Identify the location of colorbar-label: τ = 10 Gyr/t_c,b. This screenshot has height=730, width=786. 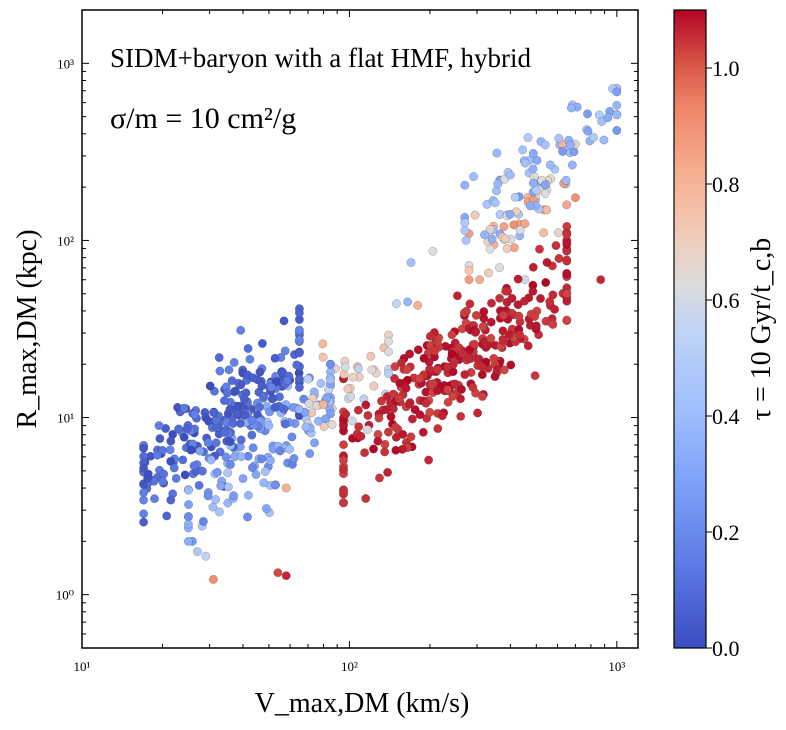
(761, 329).